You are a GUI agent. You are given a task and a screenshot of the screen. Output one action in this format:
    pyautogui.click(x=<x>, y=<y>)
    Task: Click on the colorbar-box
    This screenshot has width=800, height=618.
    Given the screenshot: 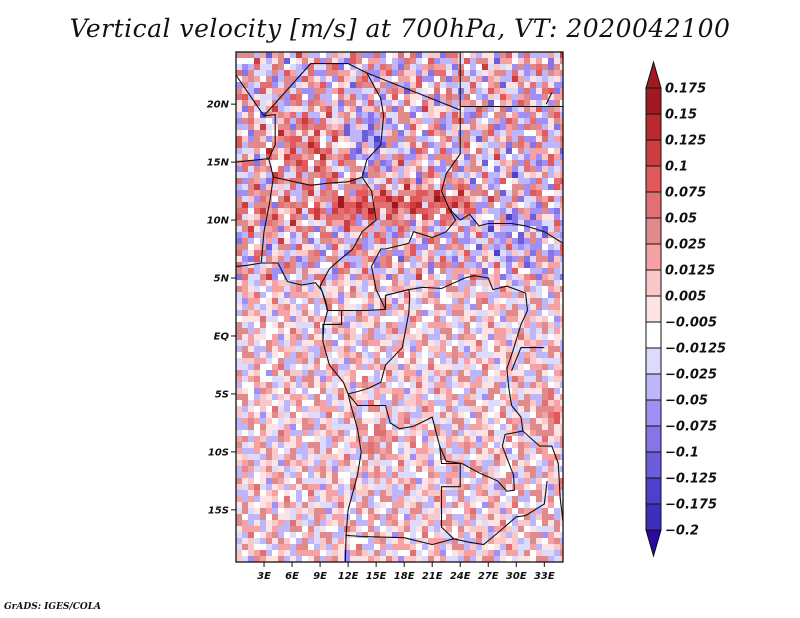 What is the action you would take?
    pyautogui.click(x=653, y=257)
    